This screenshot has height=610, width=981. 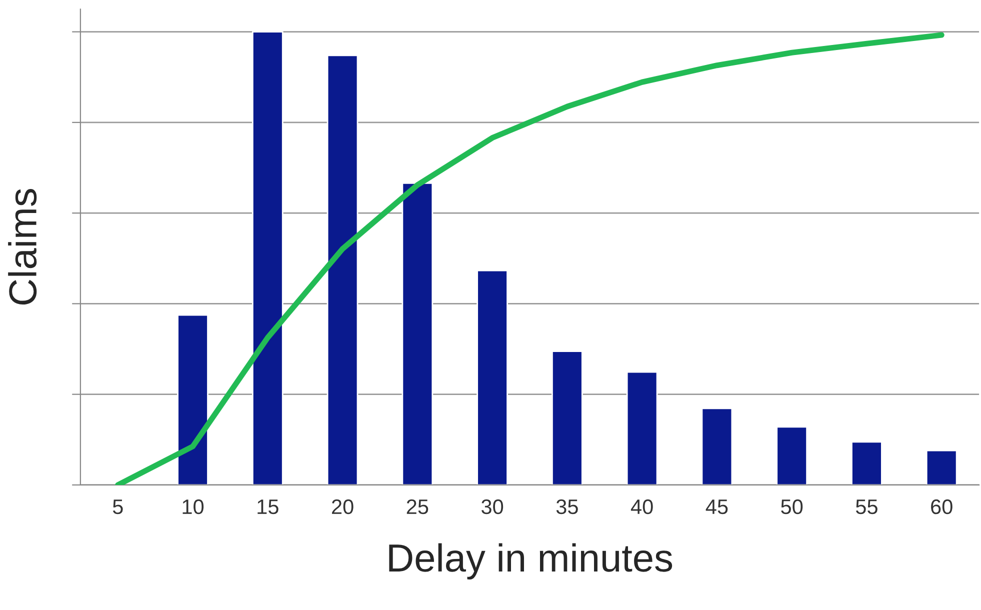 What do you see at coordinates (641, 506) in the screenshot?
I see `x-tick-label: 40` at bounding box center [641, 506].